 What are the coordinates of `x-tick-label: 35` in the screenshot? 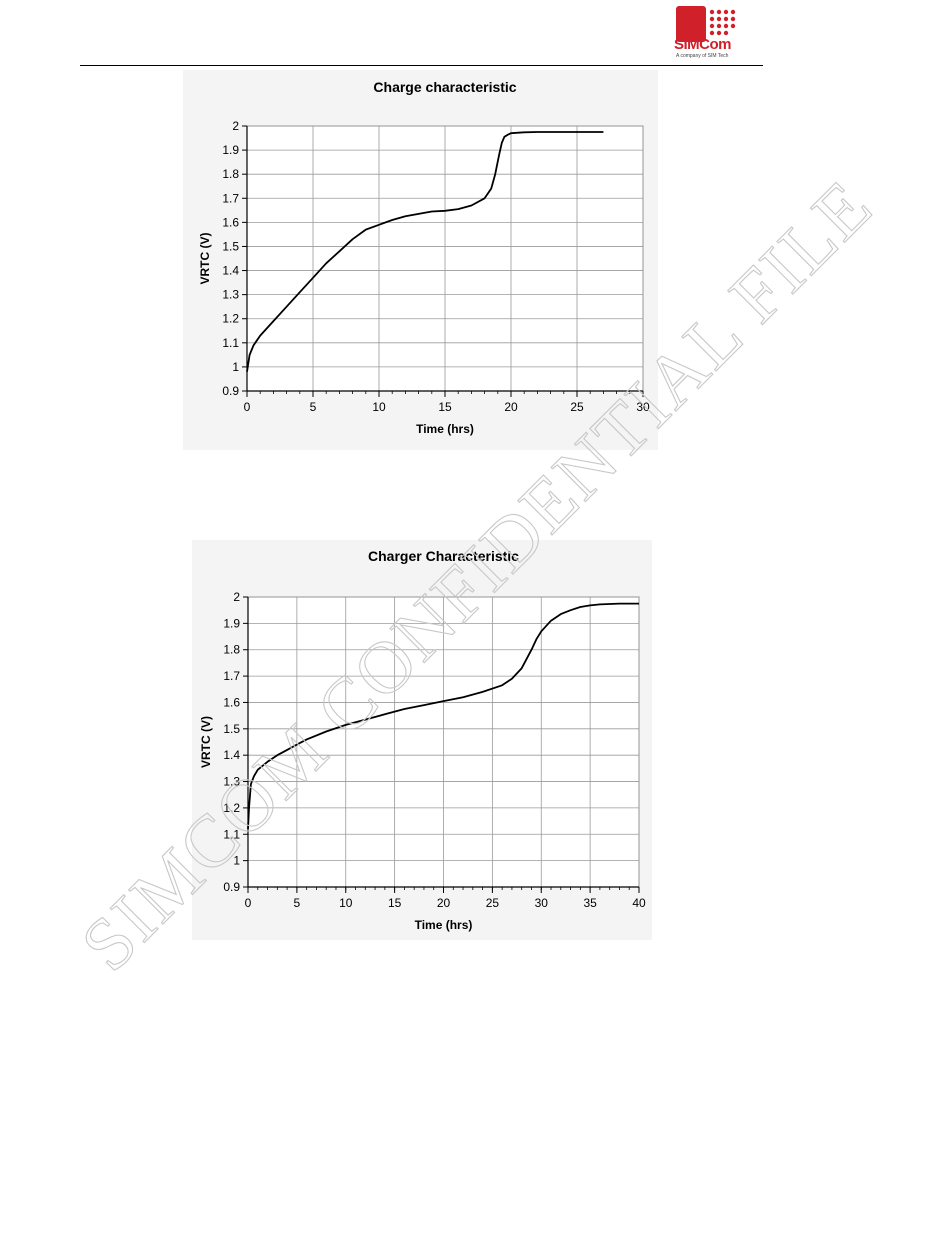 It's located at (590, 903).